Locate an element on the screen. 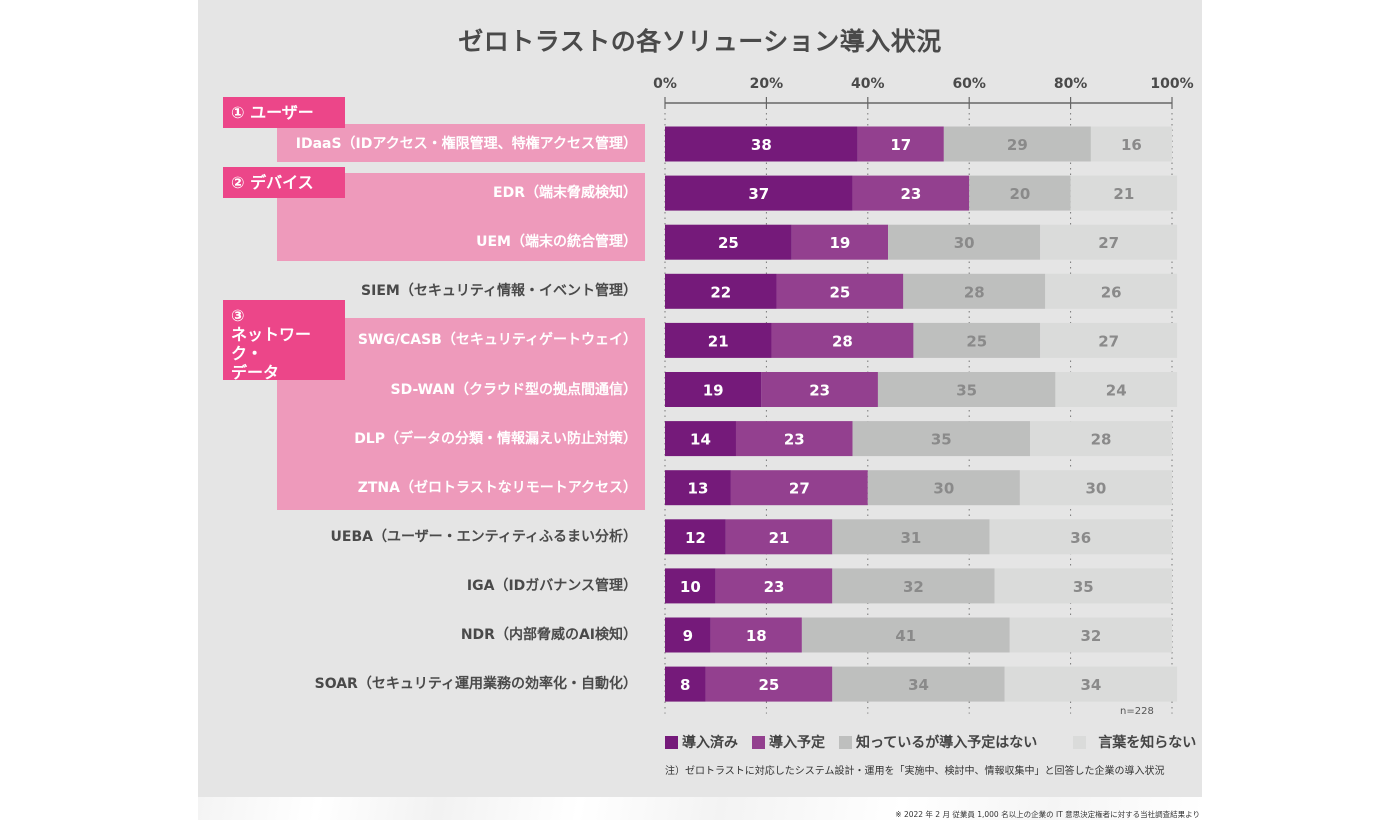  legend-label: 導入予定 is located at coordinates (797, 743).